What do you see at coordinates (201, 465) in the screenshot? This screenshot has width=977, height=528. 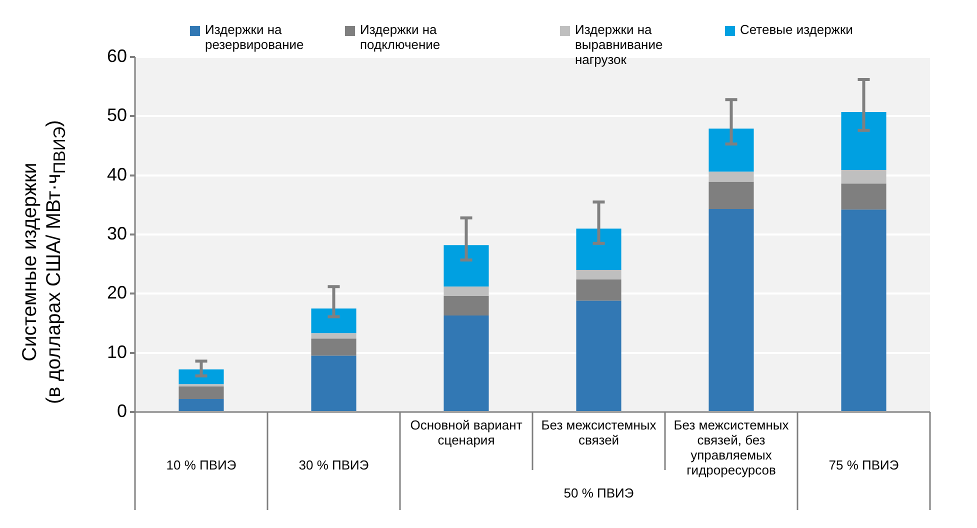 I see `x-tick-label: 10 % ПВИЭ` at bounding box center [201, 465].